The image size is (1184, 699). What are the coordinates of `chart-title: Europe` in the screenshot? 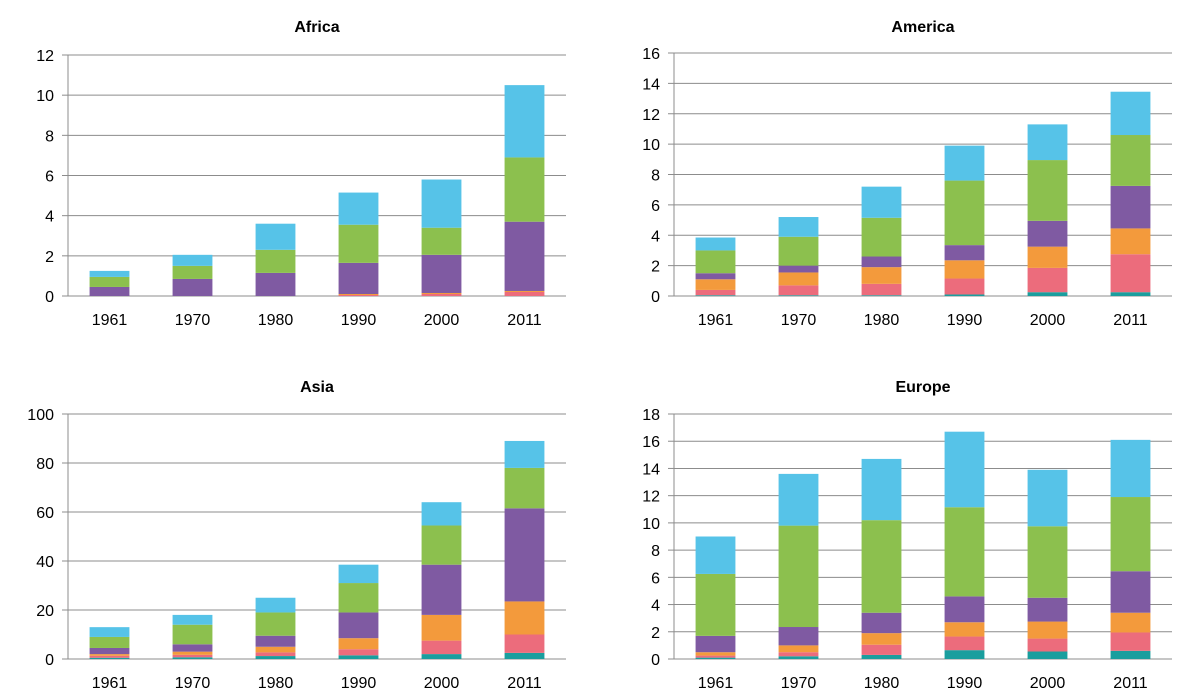 It's located at (922, 387).